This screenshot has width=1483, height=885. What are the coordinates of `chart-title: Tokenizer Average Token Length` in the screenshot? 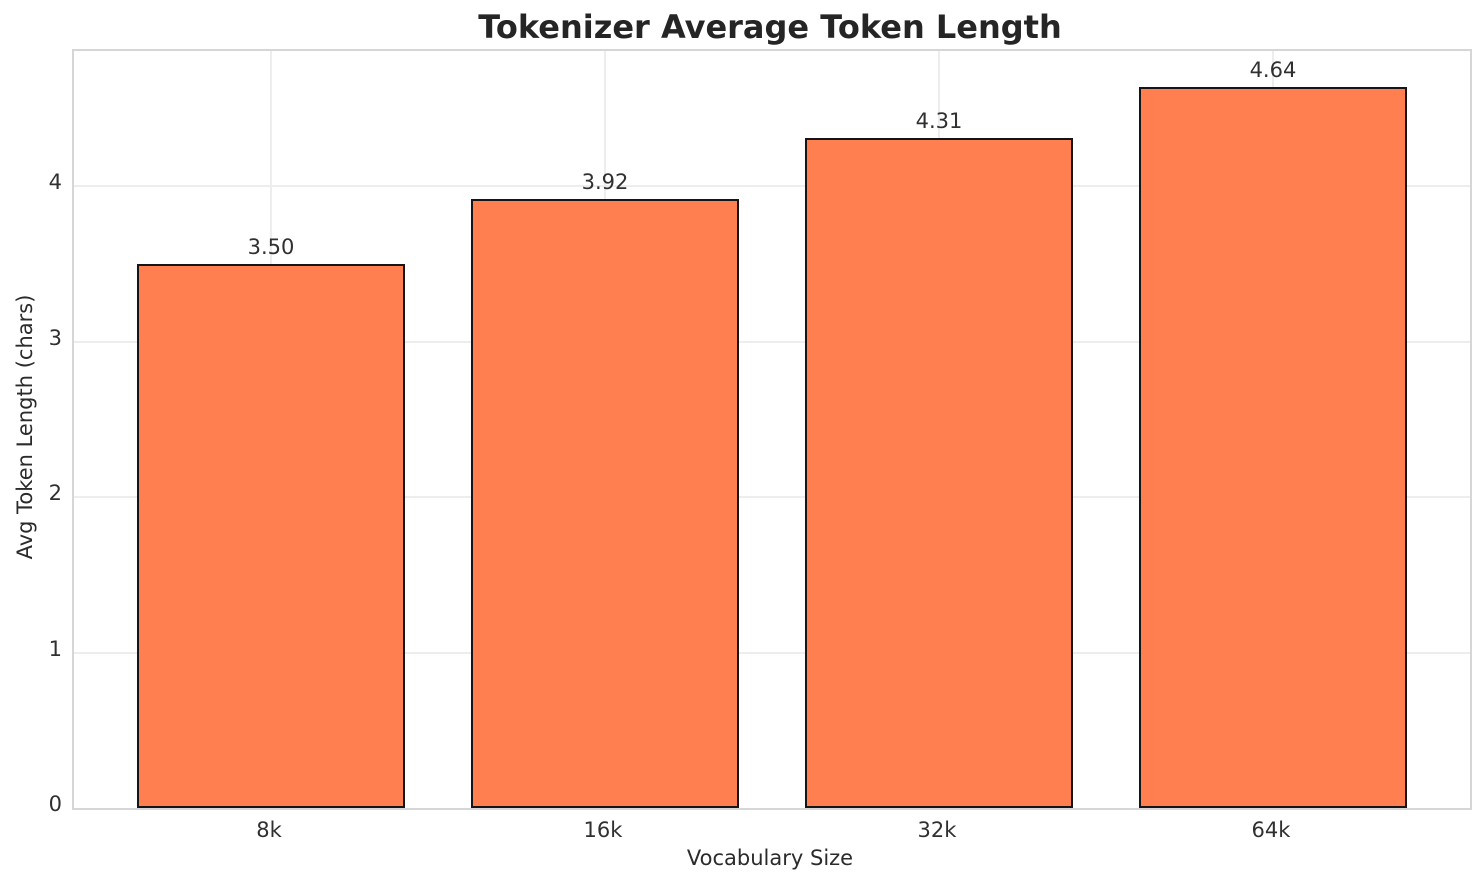 It's located at (770, 27).